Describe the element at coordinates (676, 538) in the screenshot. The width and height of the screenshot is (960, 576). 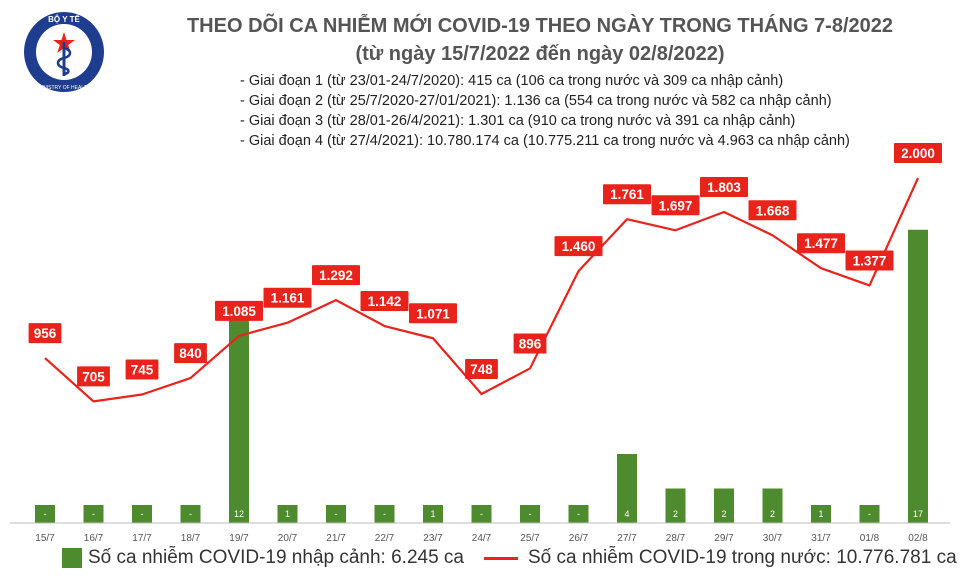
I see `x-tick-label: 28/7` at that location.